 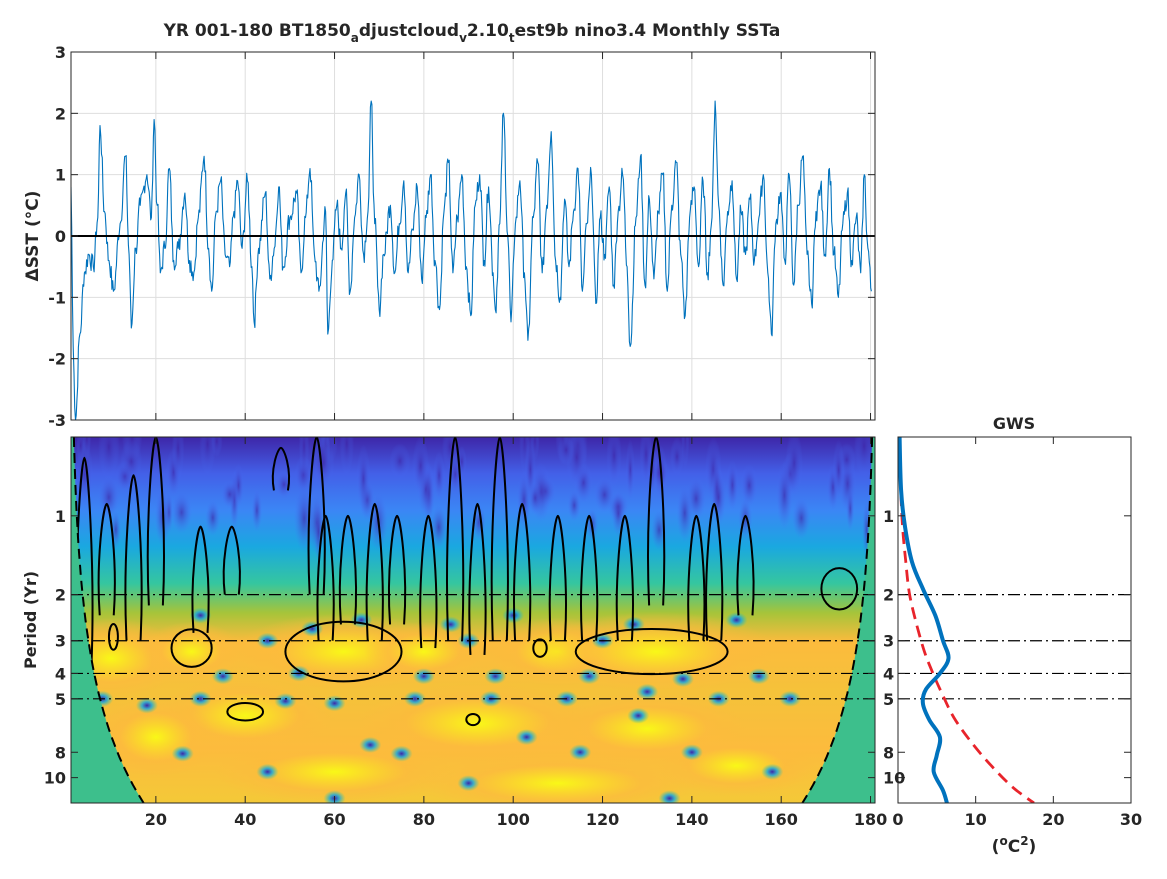 What do you see at coordinates (463, 38) in the screenshot?
I see `title-sub2: v` at bounding box center [463, 38].